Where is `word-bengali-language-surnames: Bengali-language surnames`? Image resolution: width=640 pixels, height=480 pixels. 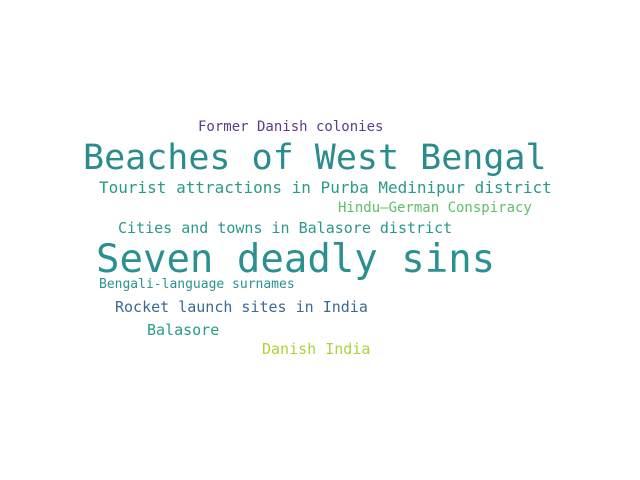 word-bengali-language-surnames: Bengali-language surnames is located at coordinates (197, 284).